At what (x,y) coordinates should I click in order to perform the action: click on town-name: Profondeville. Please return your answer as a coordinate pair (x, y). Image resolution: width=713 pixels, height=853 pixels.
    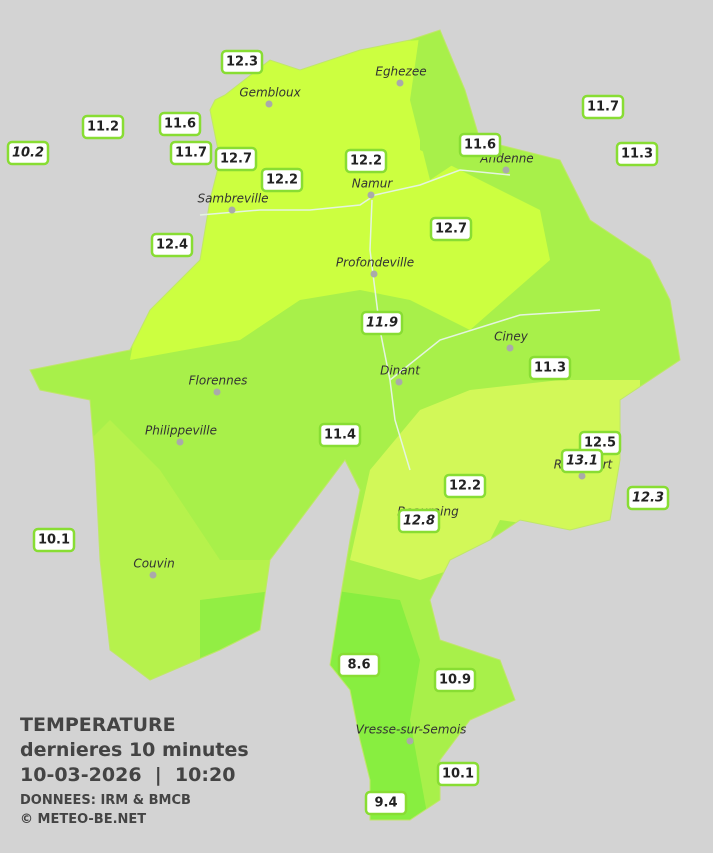
    Looking at the image, I should click on (375, 263).